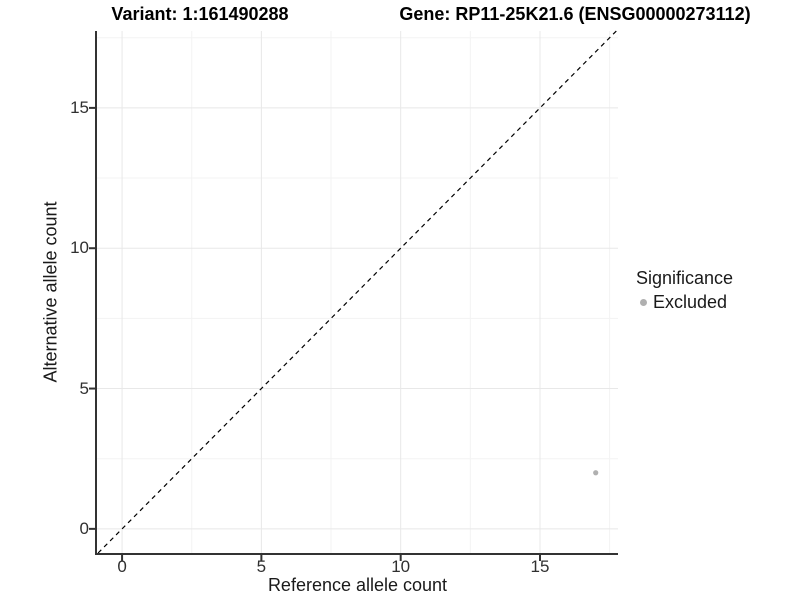 The height and width of the screenshot is (600, 800). I want to click on y-tick-label: 15, so click(79, 107).